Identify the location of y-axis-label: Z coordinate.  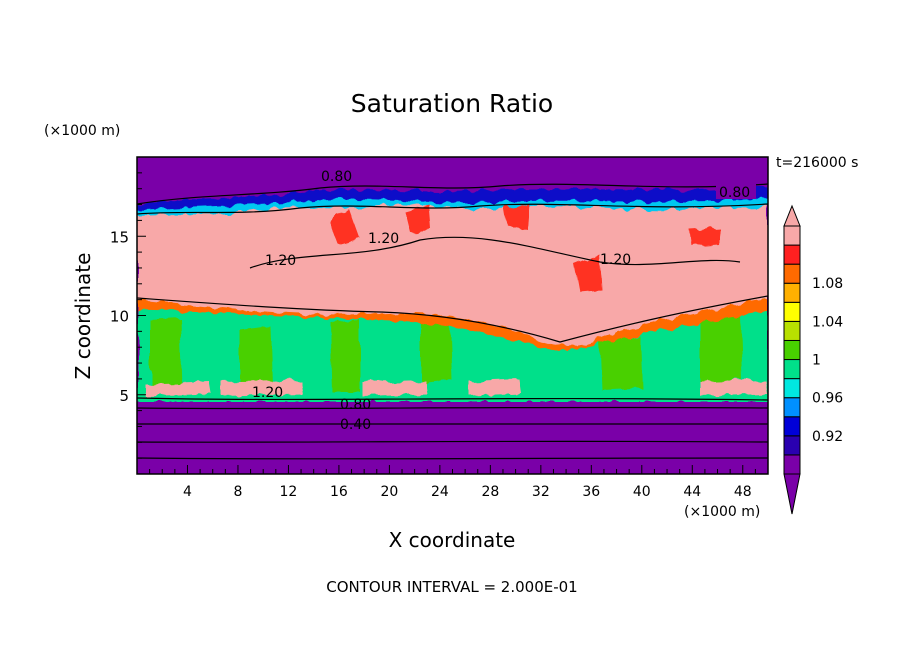
(83, 316).